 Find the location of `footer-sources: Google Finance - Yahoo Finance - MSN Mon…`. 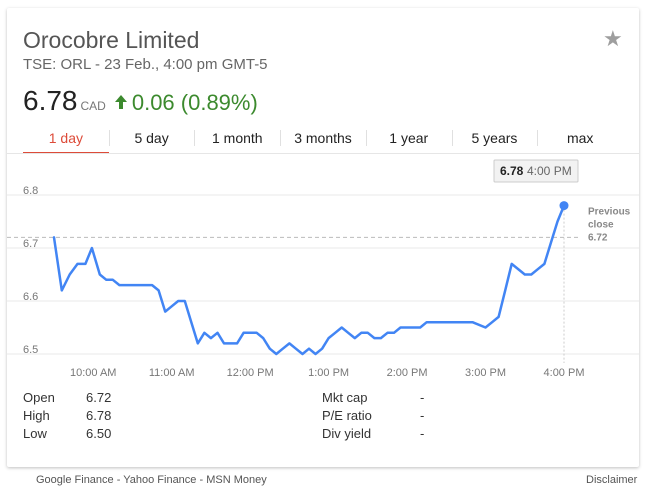

footer-sources: Google Finance - Yahoo Finance - MSN Mon… is located at coordinates (151, 480).